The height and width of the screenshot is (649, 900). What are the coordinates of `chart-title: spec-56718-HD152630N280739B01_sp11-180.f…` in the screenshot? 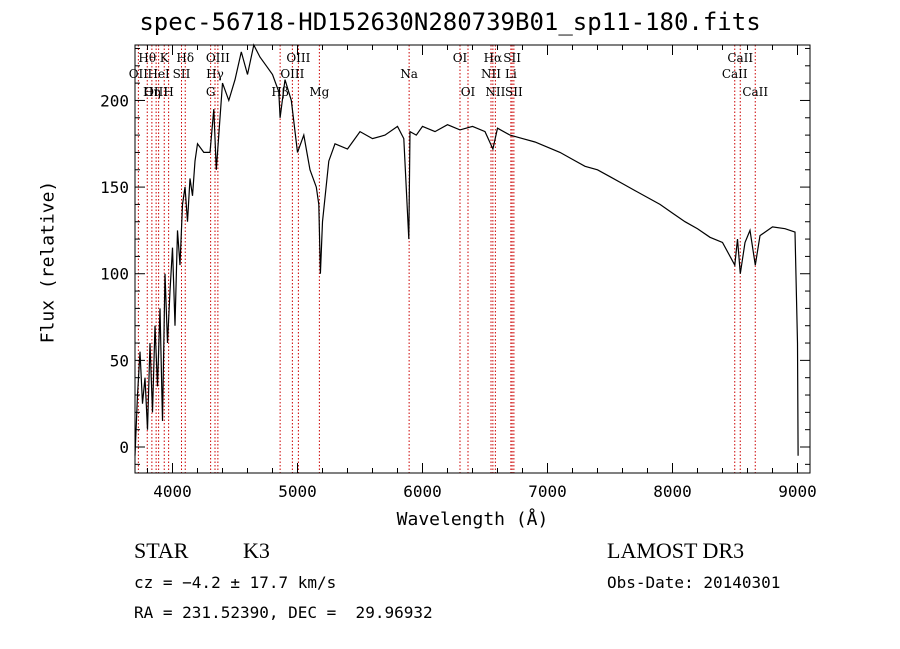 It's located at (450, 22).